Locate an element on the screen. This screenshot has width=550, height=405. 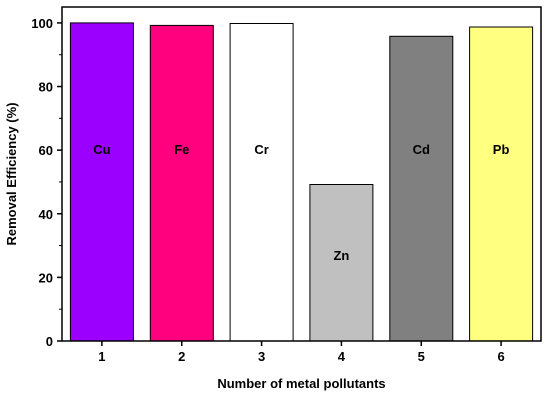
bar-cd is located at coordinates (421, 188).